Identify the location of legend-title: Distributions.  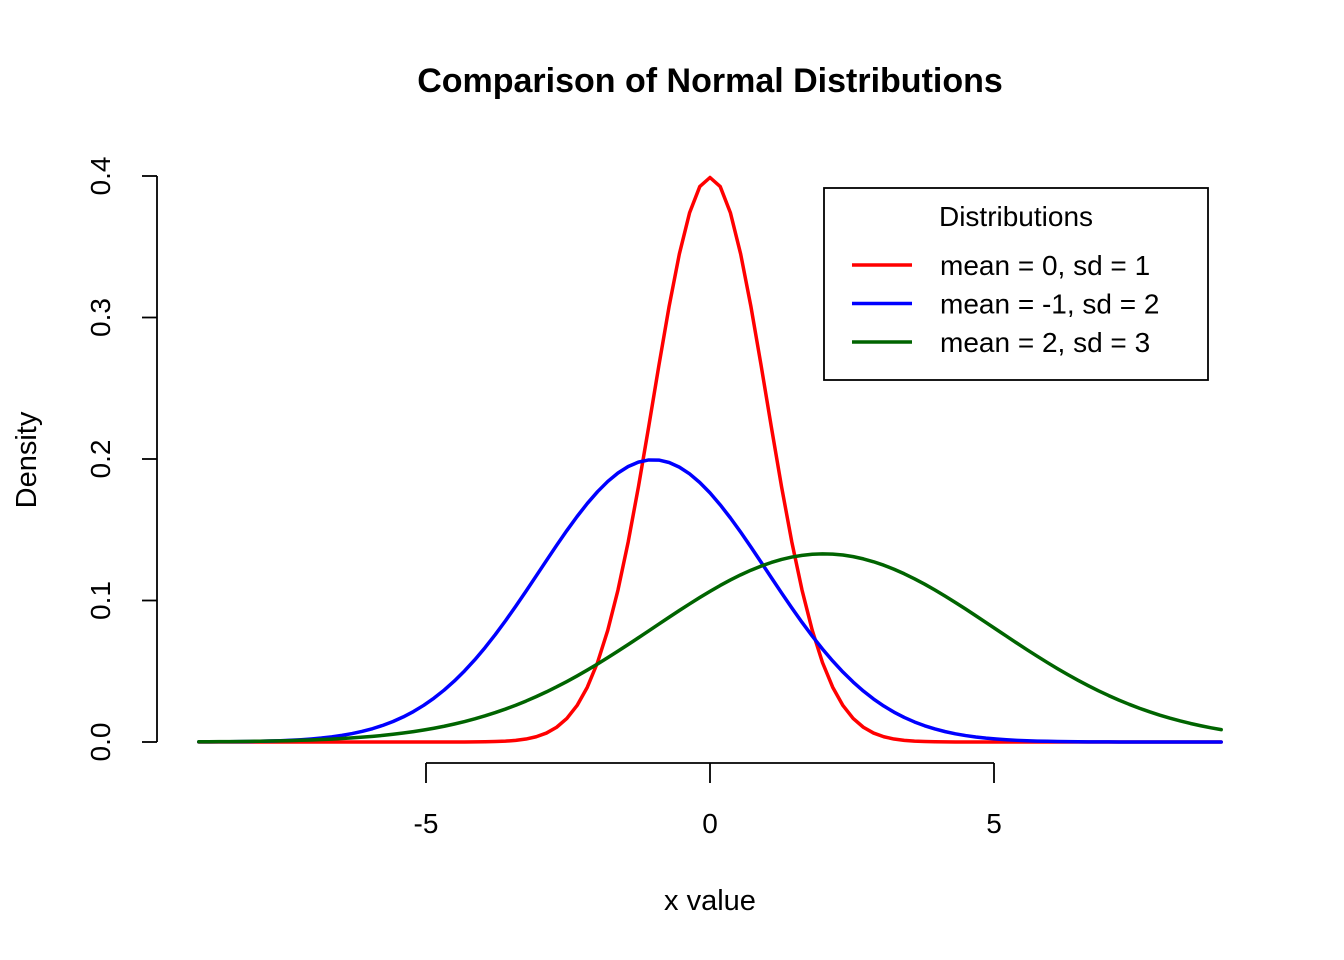
(1016, 216).